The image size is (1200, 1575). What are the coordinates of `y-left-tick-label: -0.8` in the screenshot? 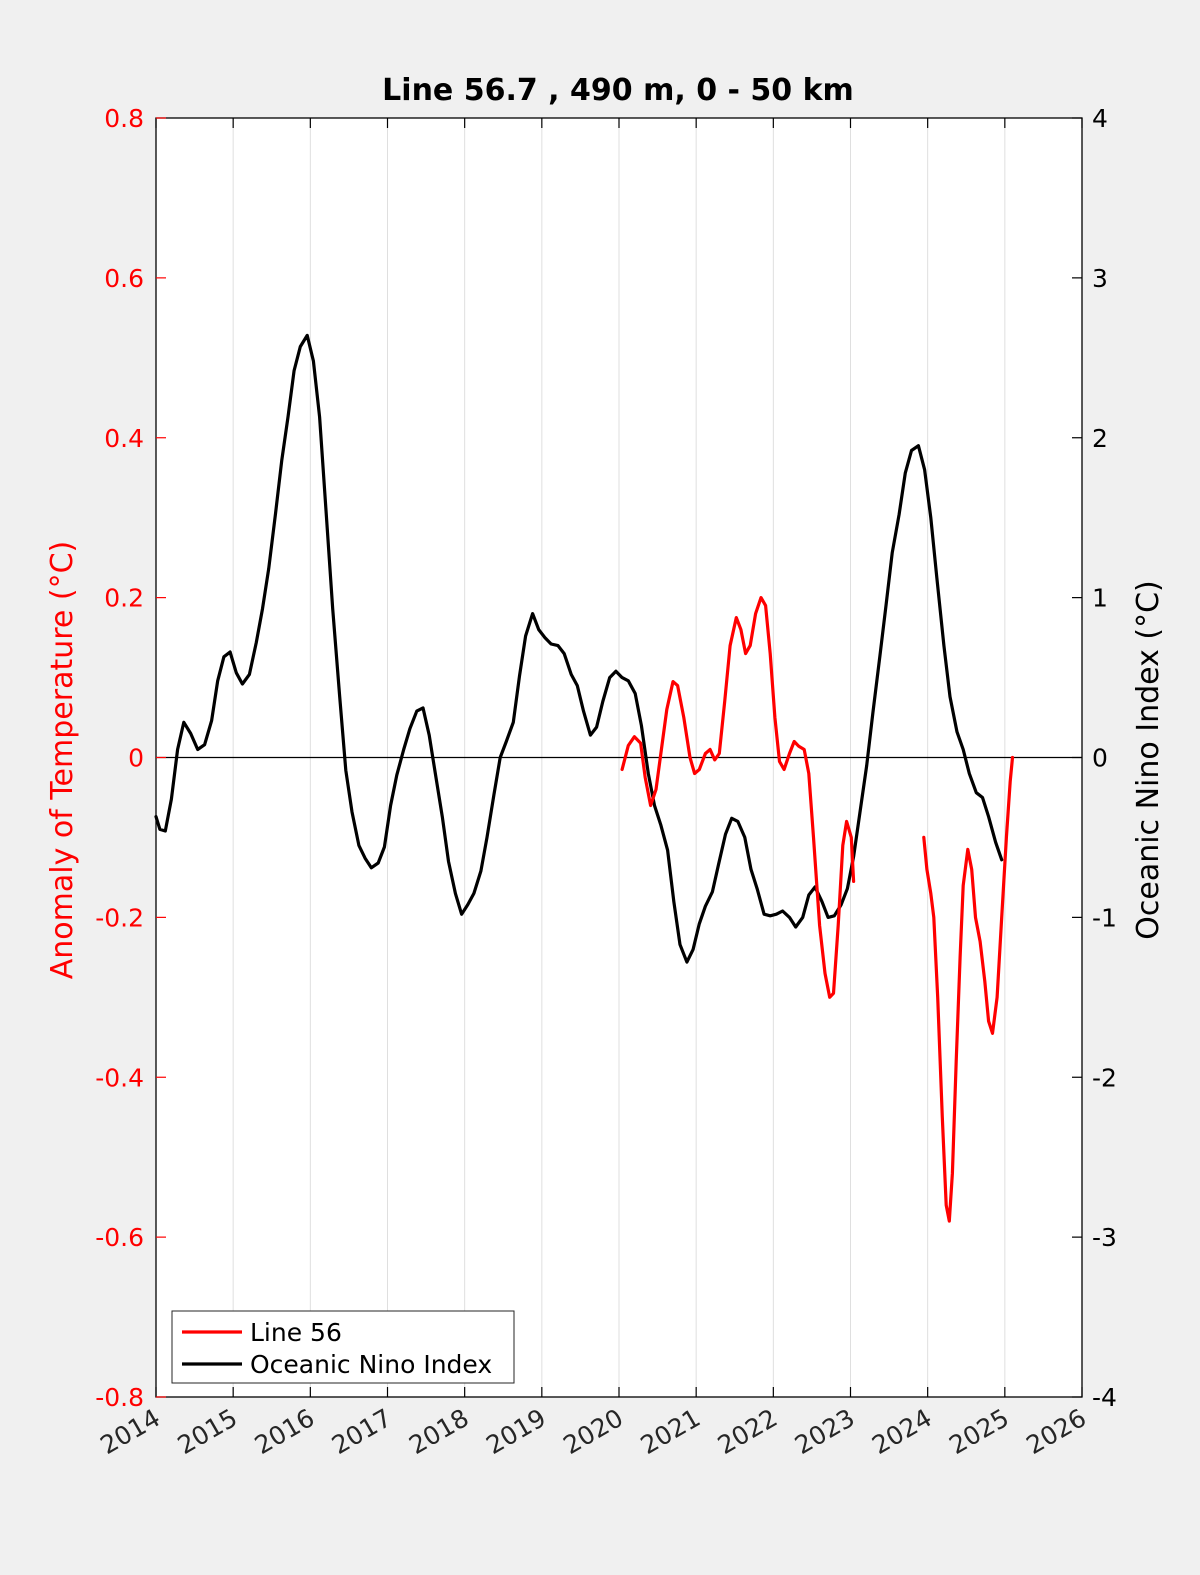 It's located at (119, 1397).